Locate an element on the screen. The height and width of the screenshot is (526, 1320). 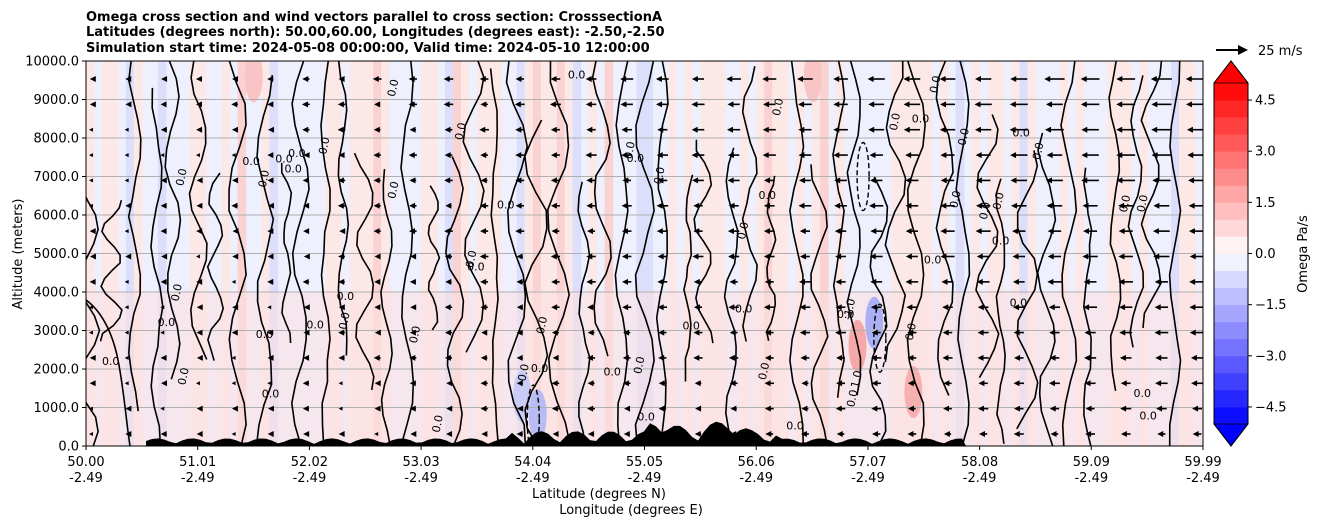
y-tick-label: 10000.0 is located at coordinates (52, 62).